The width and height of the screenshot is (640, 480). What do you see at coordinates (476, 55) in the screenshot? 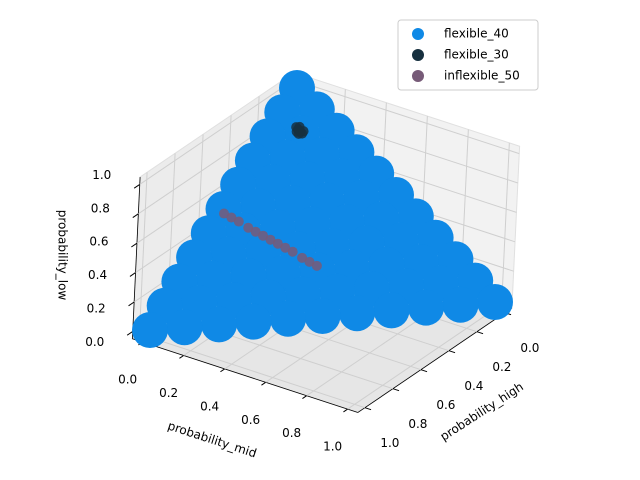
I see `legend-label: flexible_30` at bounding box center [476, 55].